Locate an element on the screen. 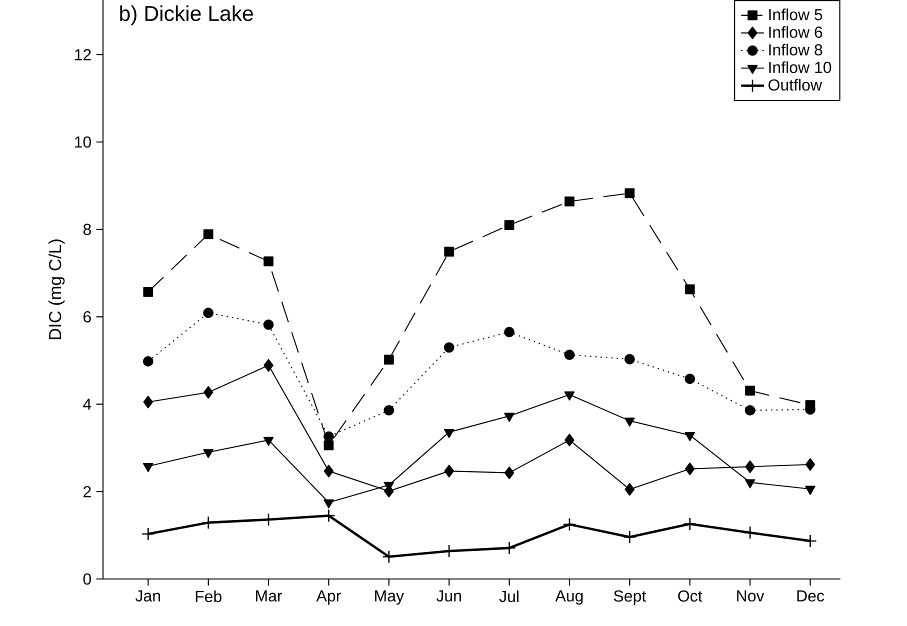  y-tick-label: 10 is located at coordinates (83, 142).